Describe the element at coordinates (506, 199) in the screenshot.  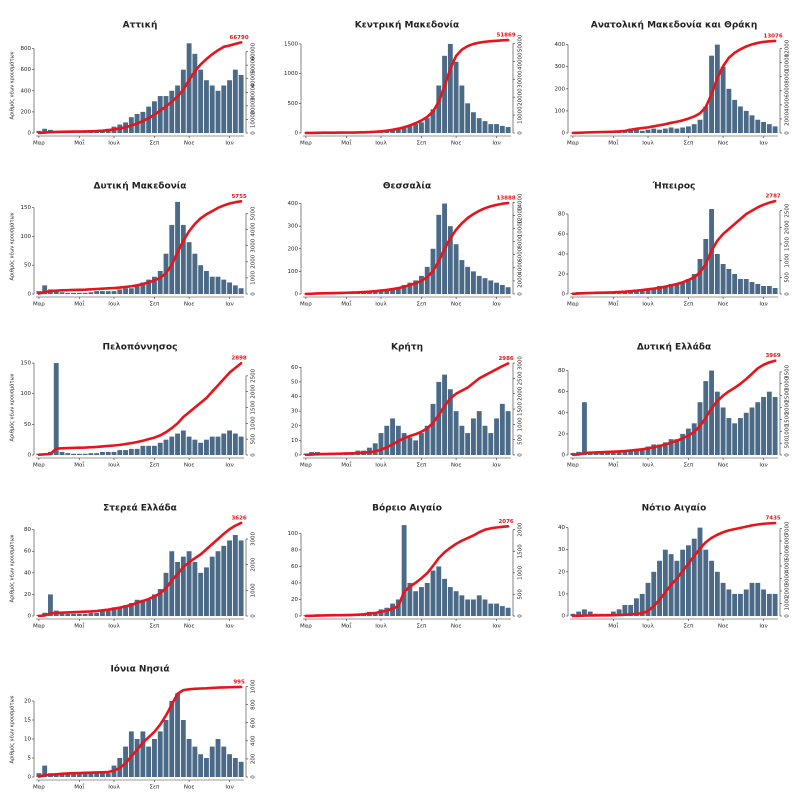
I see `end-label: 13888` at that location.